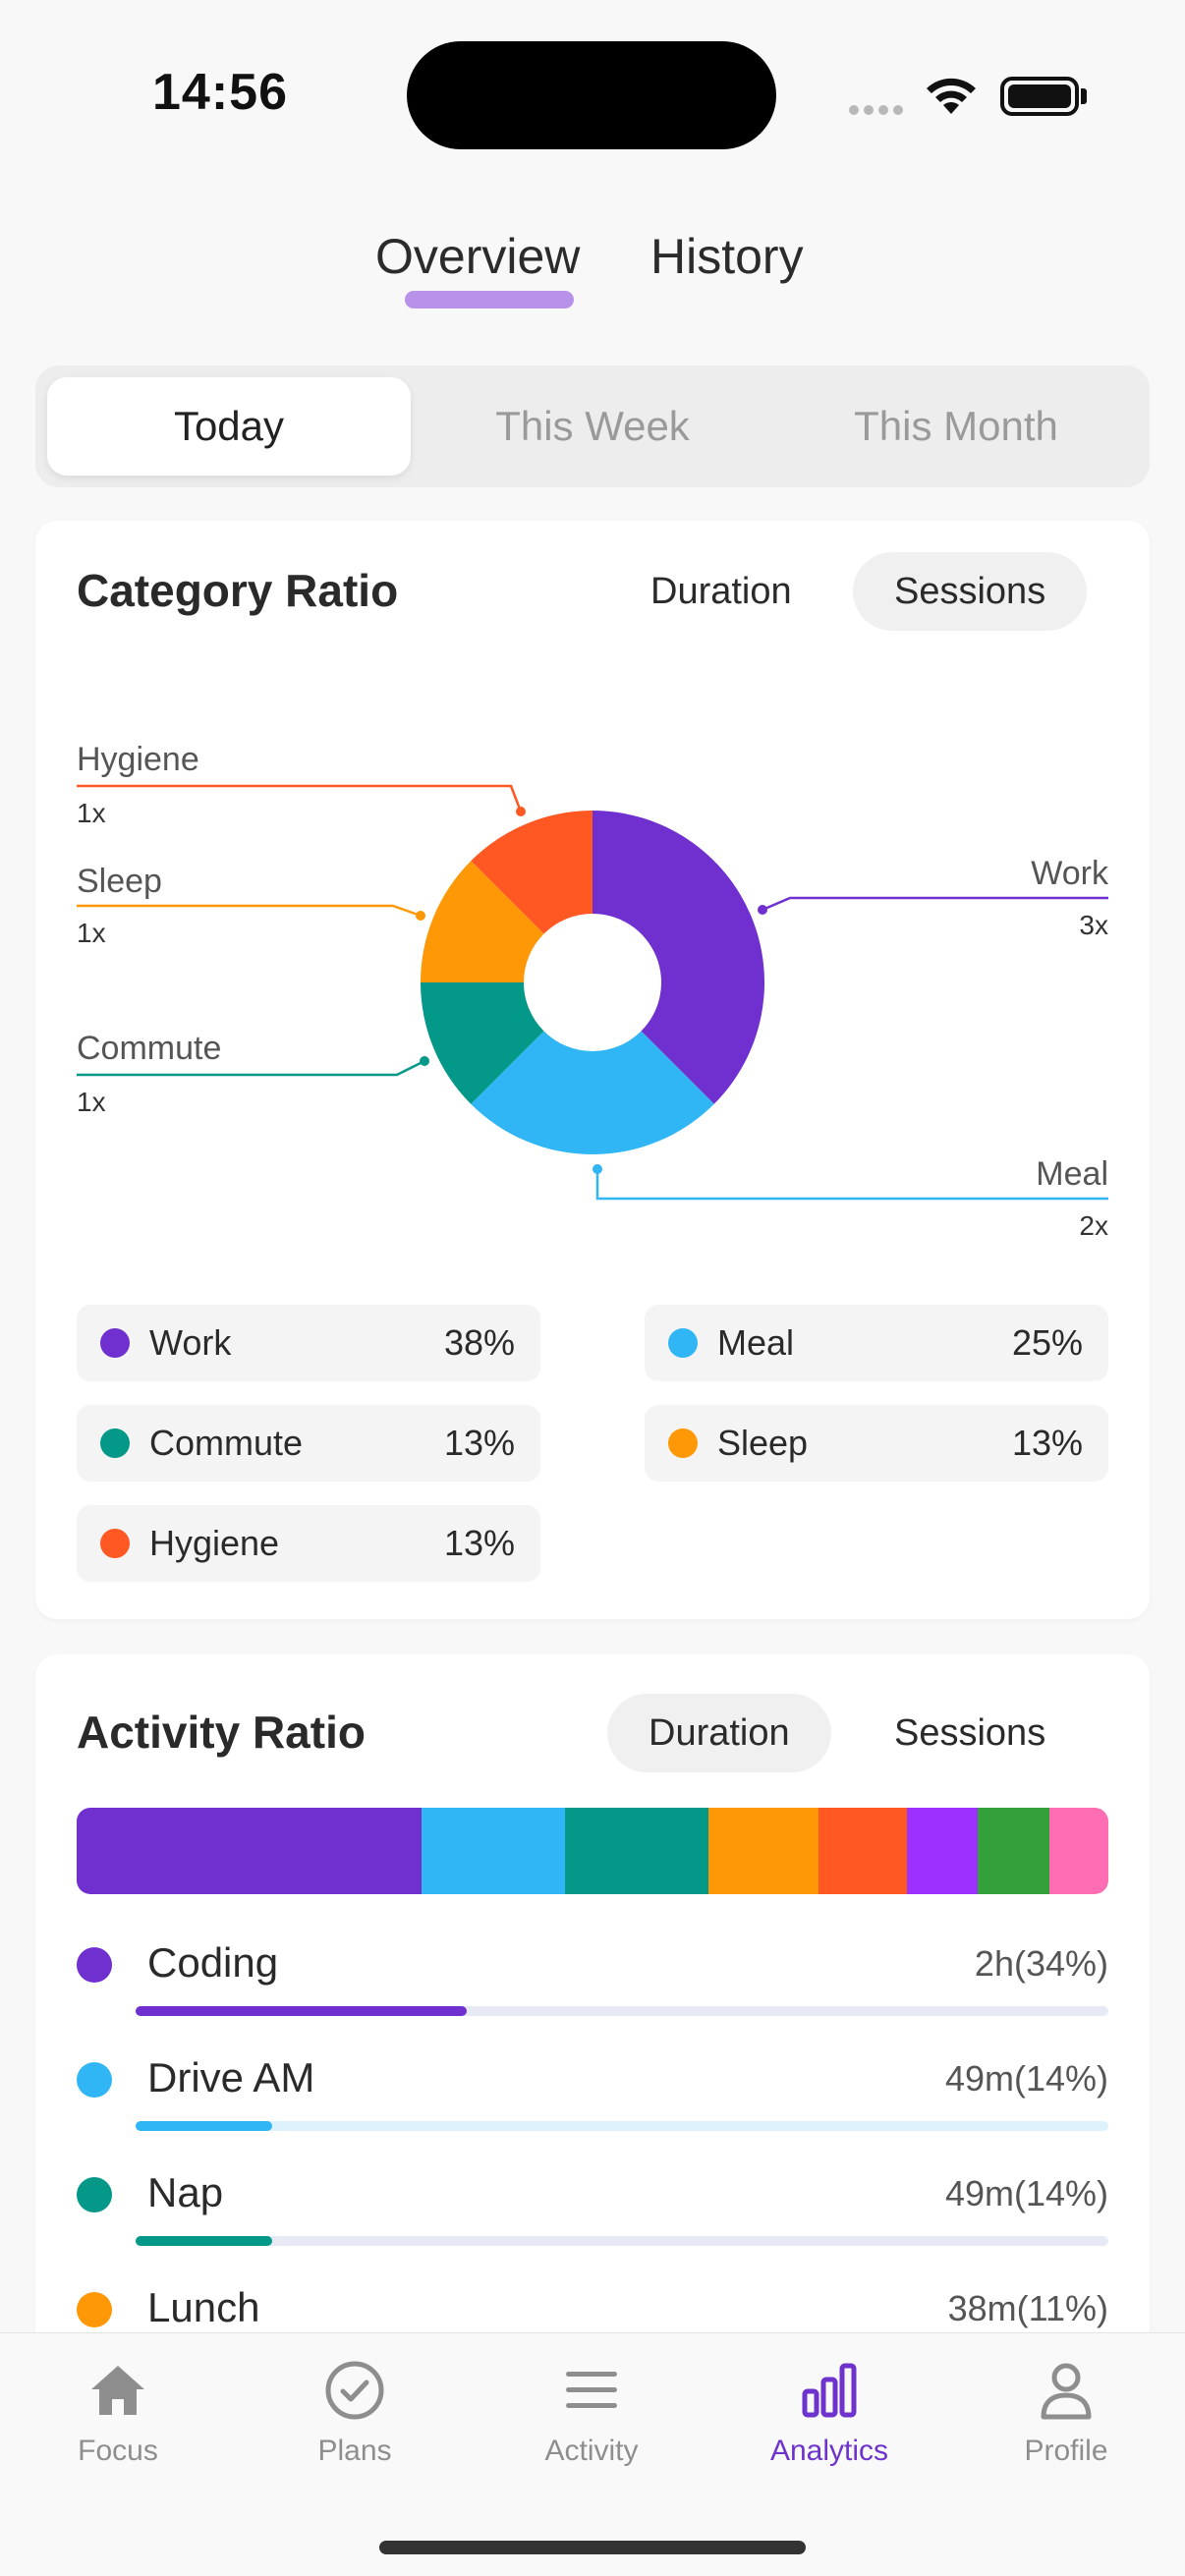  Describe the element at coordinates (678, 957) in the screenshot. I see `pie-slice-work` at that location.